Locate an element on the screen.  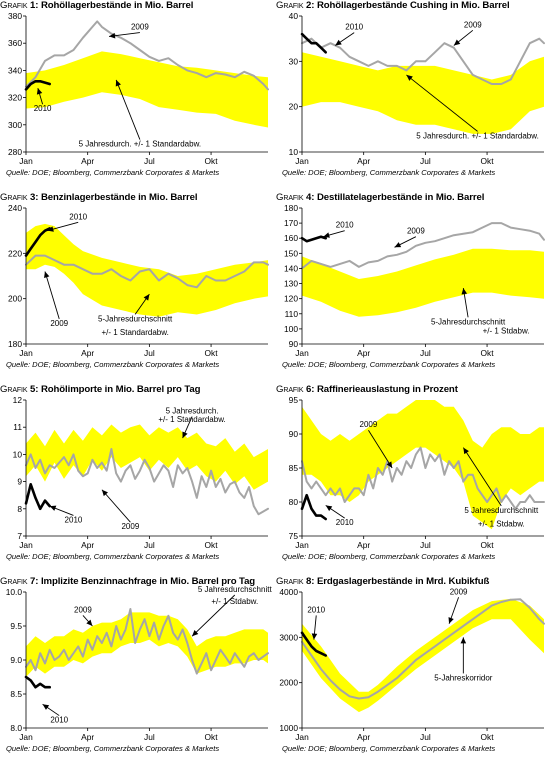
y-tick-label: 20 is located at coordinates (294, 107).